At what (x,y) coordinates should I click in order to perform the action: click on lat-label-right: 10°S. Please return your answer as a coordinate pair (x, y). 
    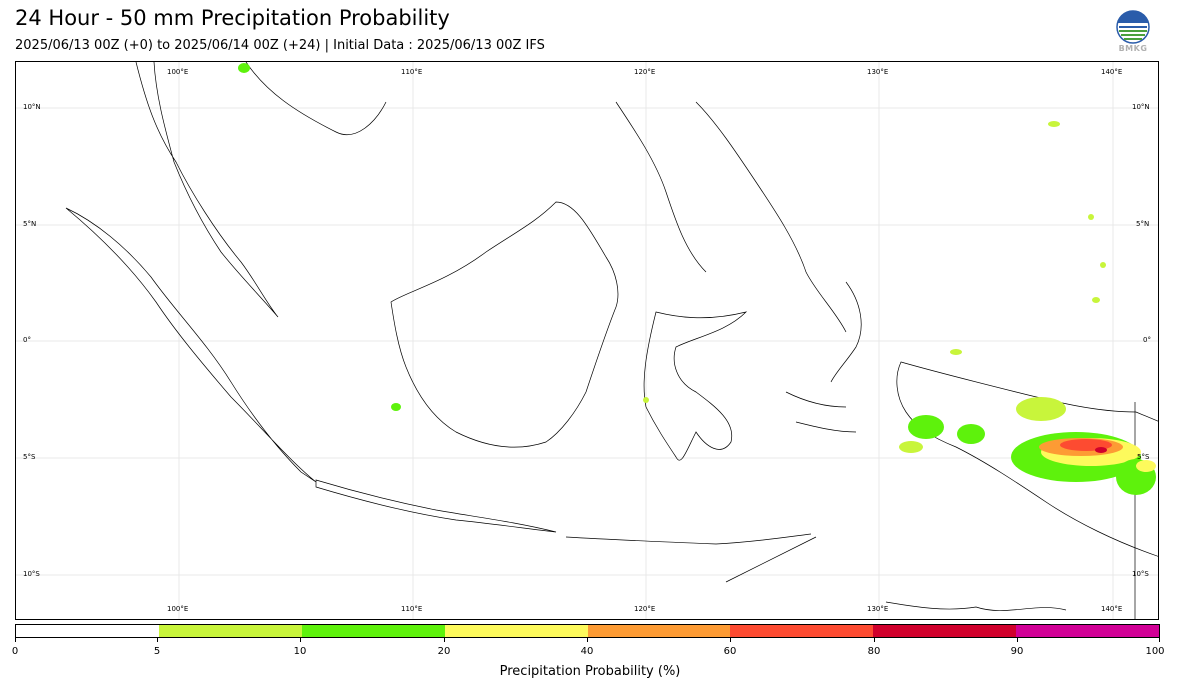
    Looking at the image, I should click on (1140, 574).